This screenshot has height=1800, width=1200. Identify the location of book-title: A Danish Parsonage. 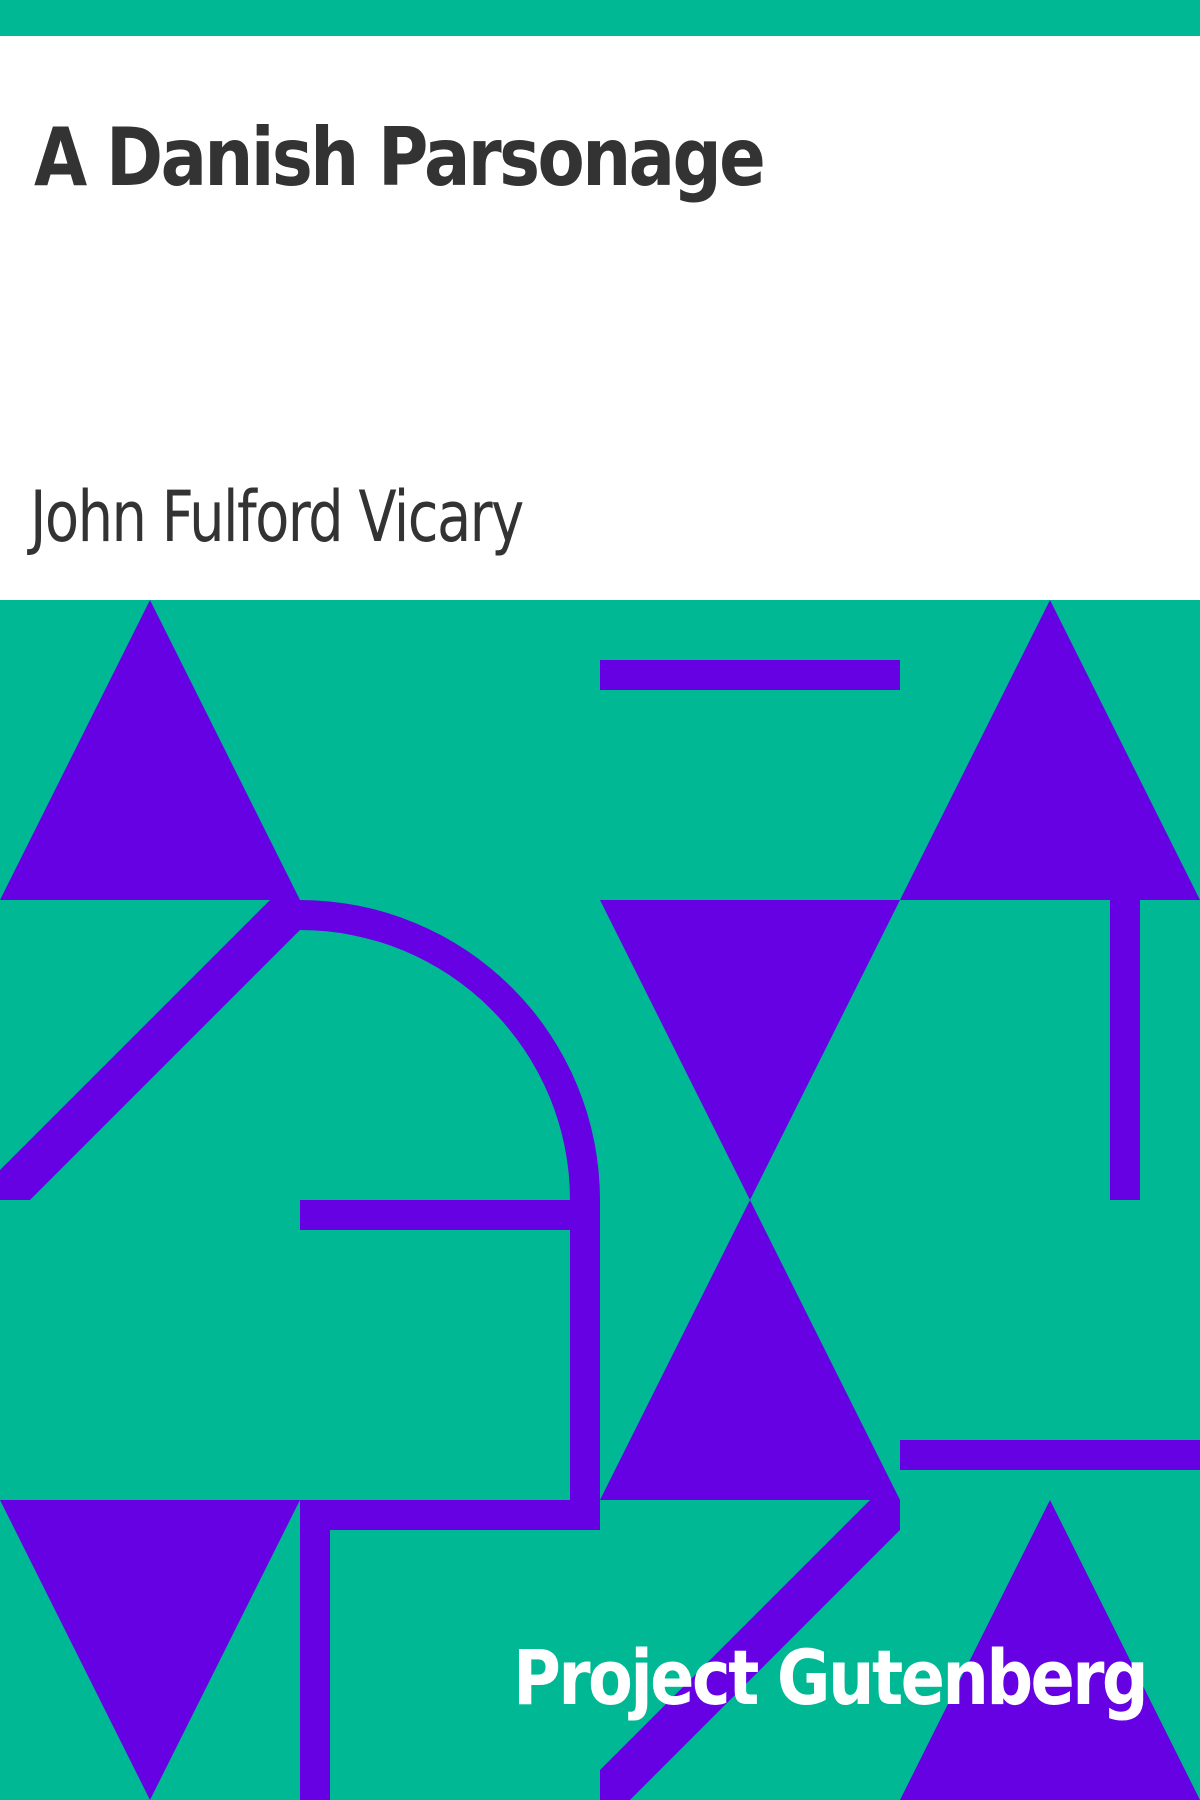
(400, 157).